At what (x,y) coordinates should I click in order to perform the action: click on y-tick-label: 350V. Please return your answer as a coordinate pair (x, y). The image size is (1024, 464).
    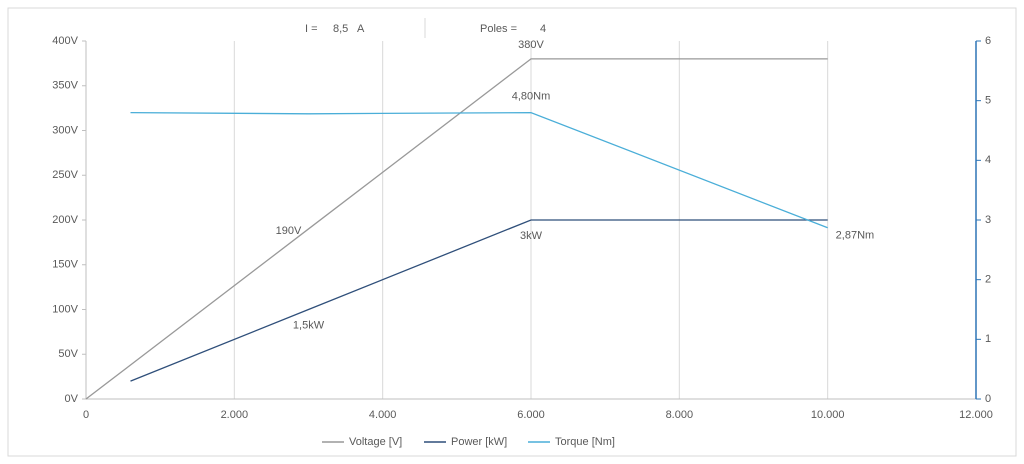
    Looking at the image, I should click on (65, 86).